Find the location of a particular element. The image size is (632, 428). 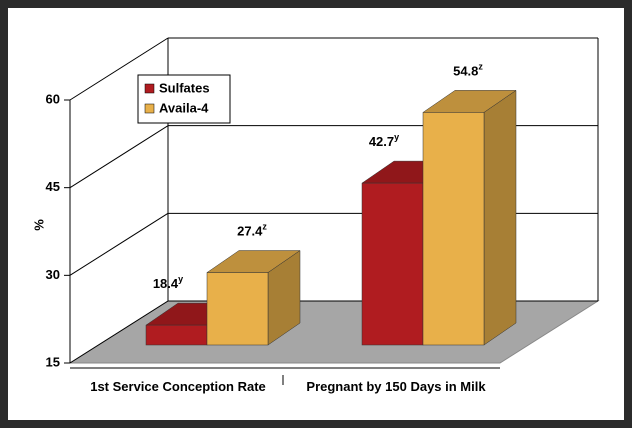

bar-side is located at coordinates (500, 217).